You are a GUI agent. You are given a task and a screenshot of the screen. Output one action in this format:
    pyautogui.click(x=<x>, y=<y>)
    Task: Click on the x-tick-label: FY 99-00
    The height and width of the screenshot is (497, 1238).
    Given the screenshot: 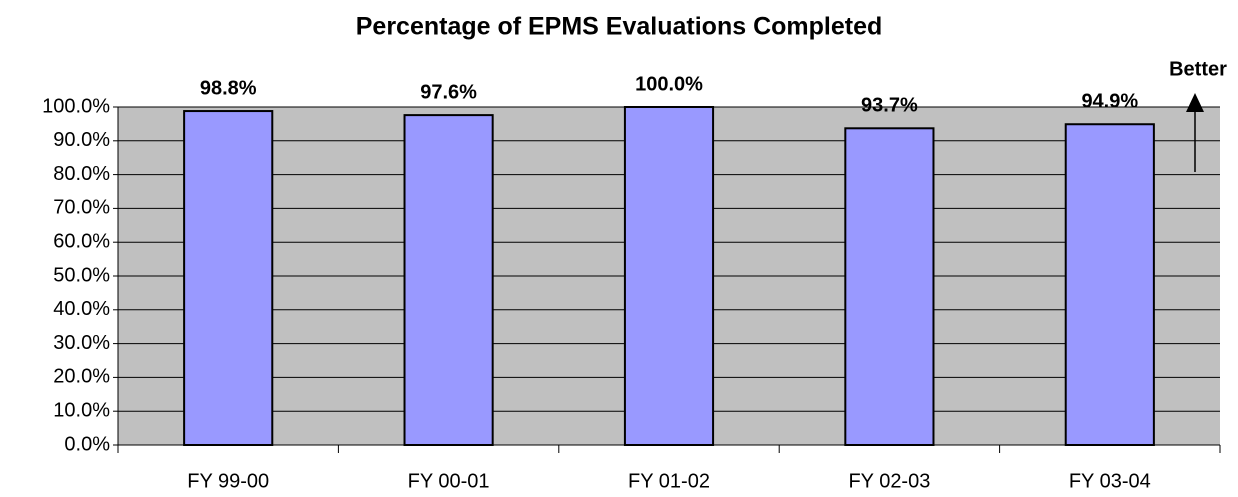 What is the action you would take?
    pyautogui.click(x=228, y=481)
    